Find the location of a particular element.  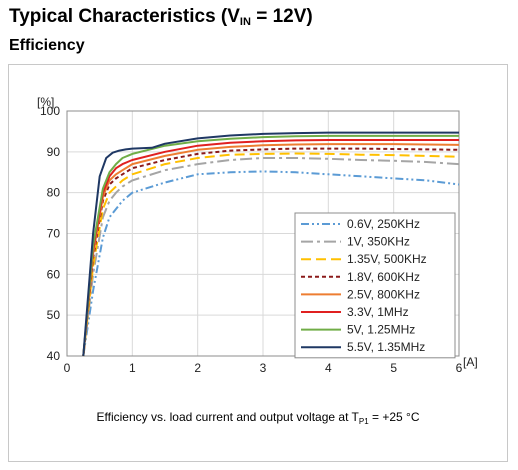

caption-tail: = +25 °C is located at coordinates (394, 417).